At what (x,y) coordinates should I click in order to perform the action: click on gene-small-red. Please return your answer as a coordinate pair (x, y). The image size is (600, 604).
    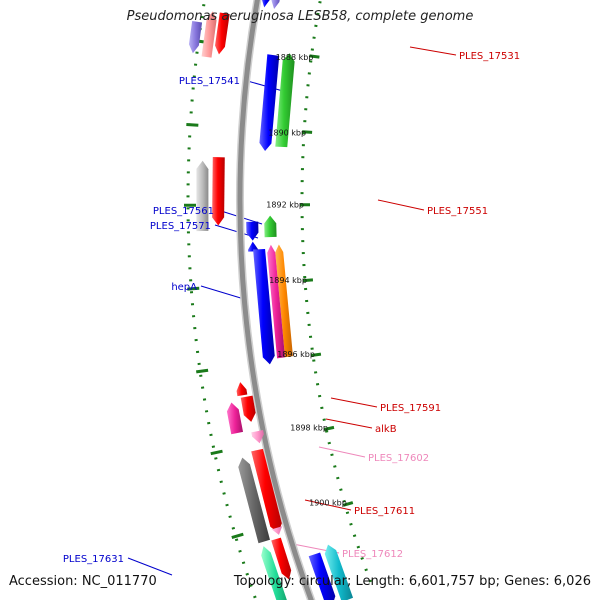
    Looking at the image, I should click on (242, 389).